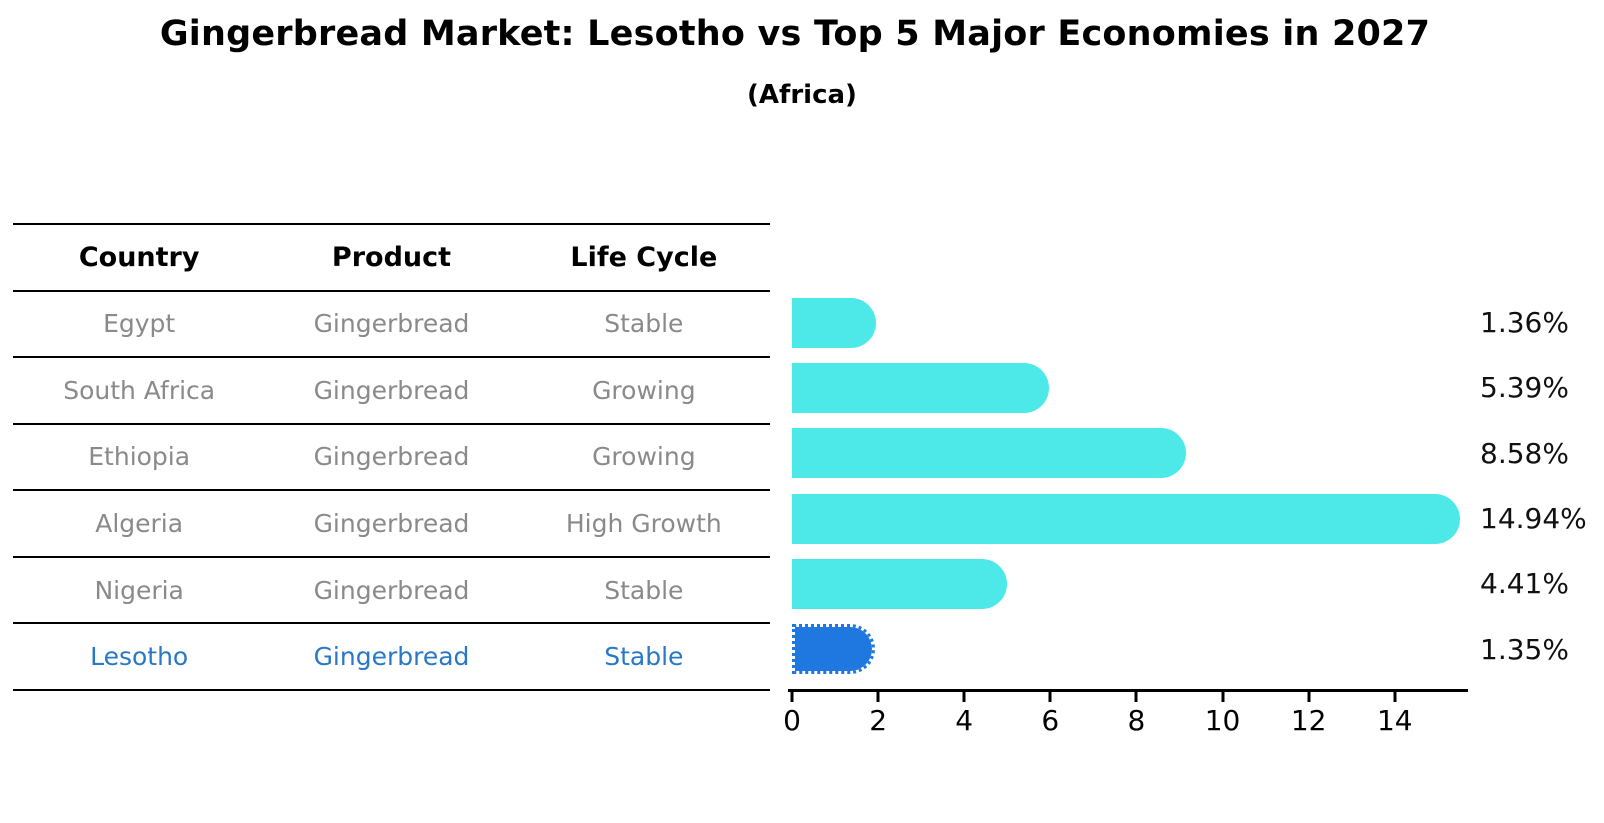 Image resolution: width=1604 pixels, height=823 pixels. I want to click on cell-country: South Africa, so click(139, 390).